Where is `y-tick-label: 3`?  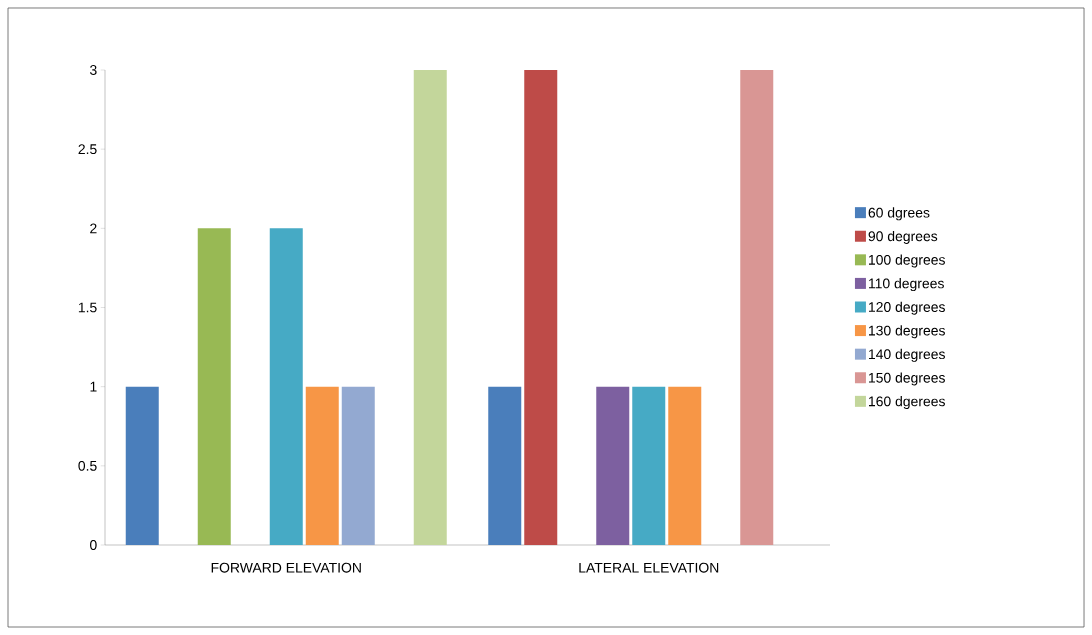
y-tick-label: 3 is located at coordinates (93, 70).